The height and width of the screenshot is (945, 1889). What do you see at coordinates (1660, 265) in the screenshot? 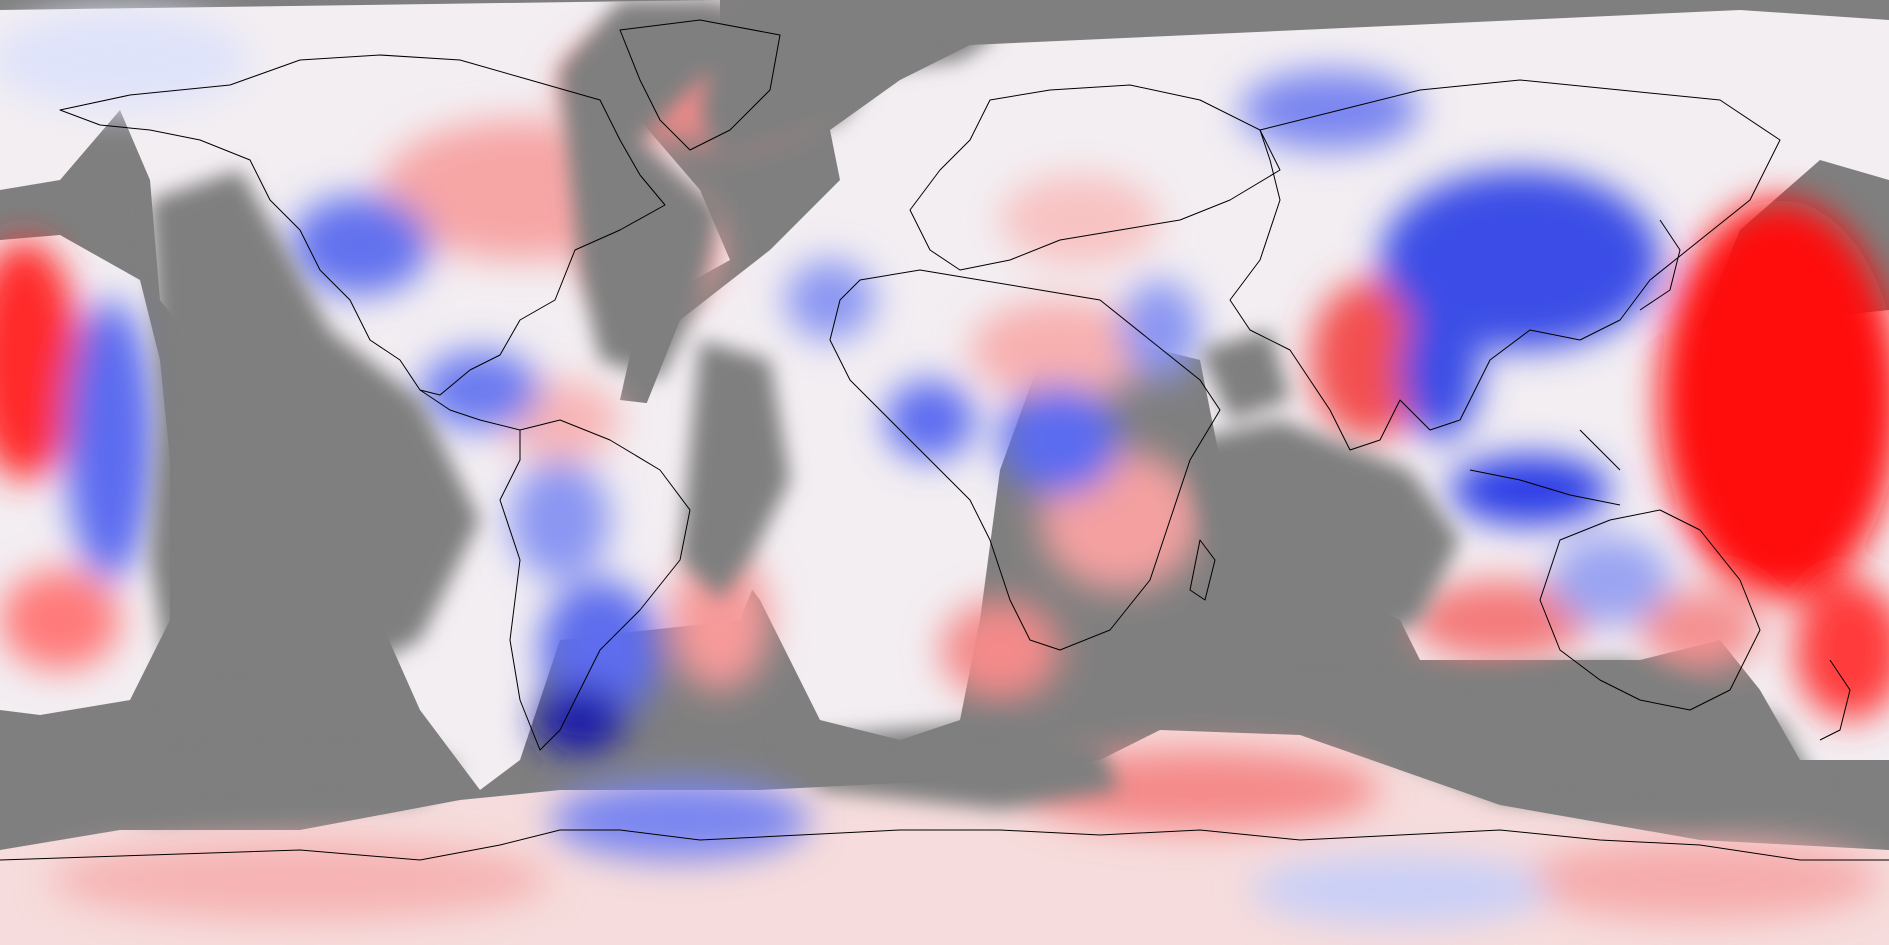
I see `coastline-japan` at bounding box center [1660, 265].